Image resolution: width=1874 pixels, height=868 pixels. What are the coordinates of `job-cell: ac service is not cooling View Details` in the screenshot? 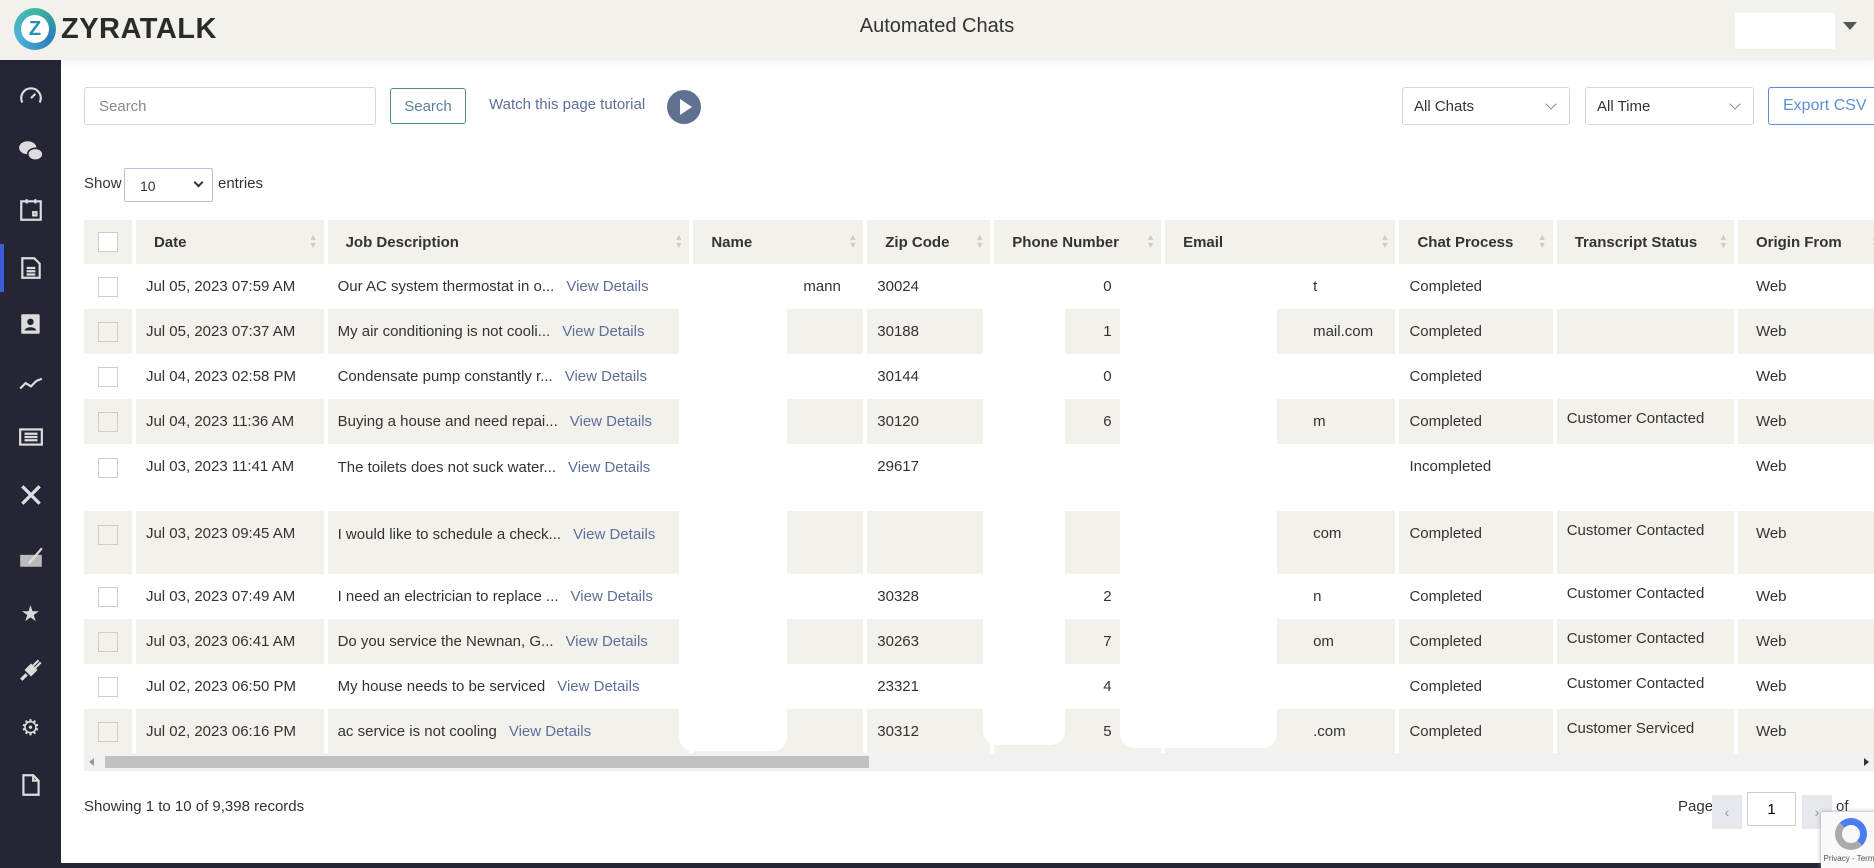 It's located at (508, 731).